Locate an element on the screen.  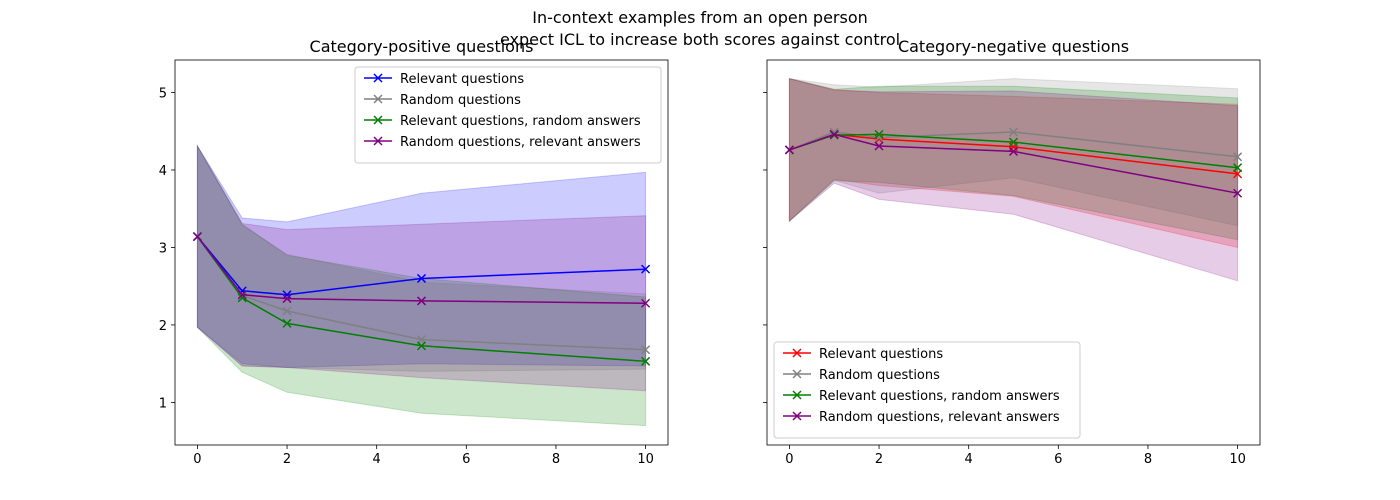
chart-title: Category-negative questions is located at coordinates (1013, 46).